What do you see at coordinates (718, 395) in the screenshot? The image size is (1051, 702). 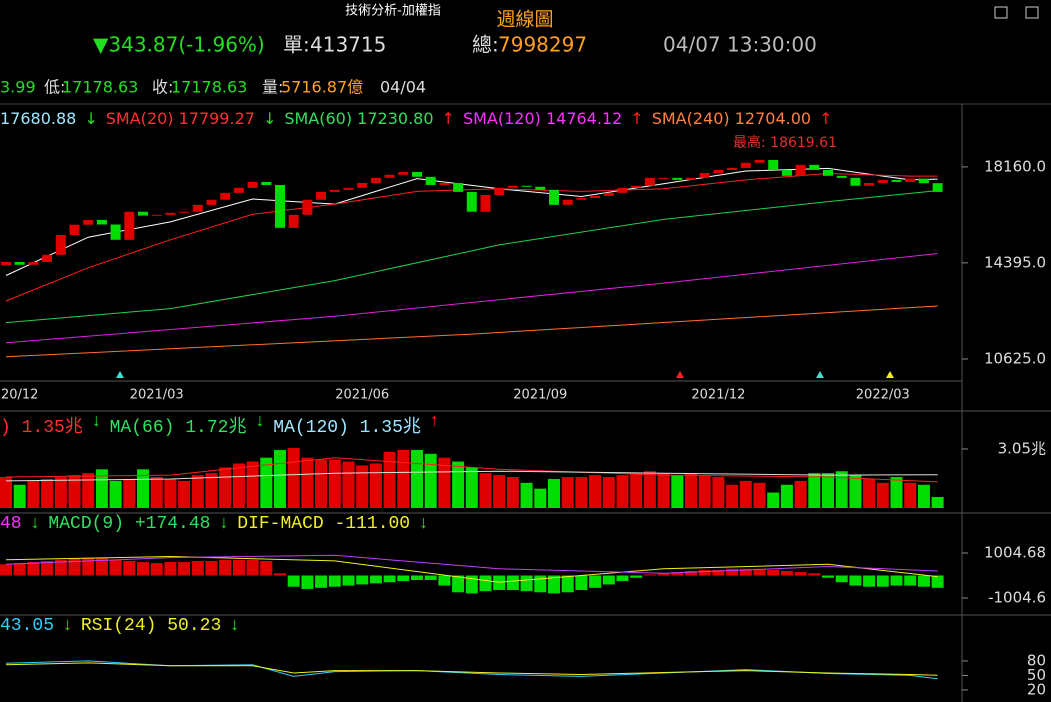 I see `x-tick-label: 2021/12` at bounding box center [718, 395].